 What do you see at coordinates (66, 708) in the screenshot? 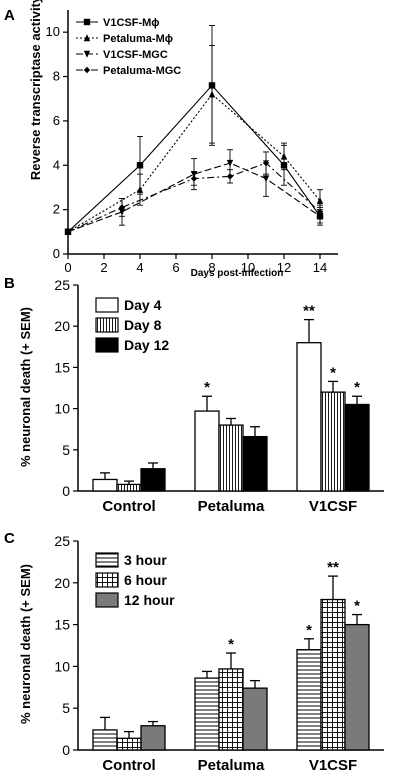
I see `panel-c-y-tick-label: 5` at bounding box center [66, 708].